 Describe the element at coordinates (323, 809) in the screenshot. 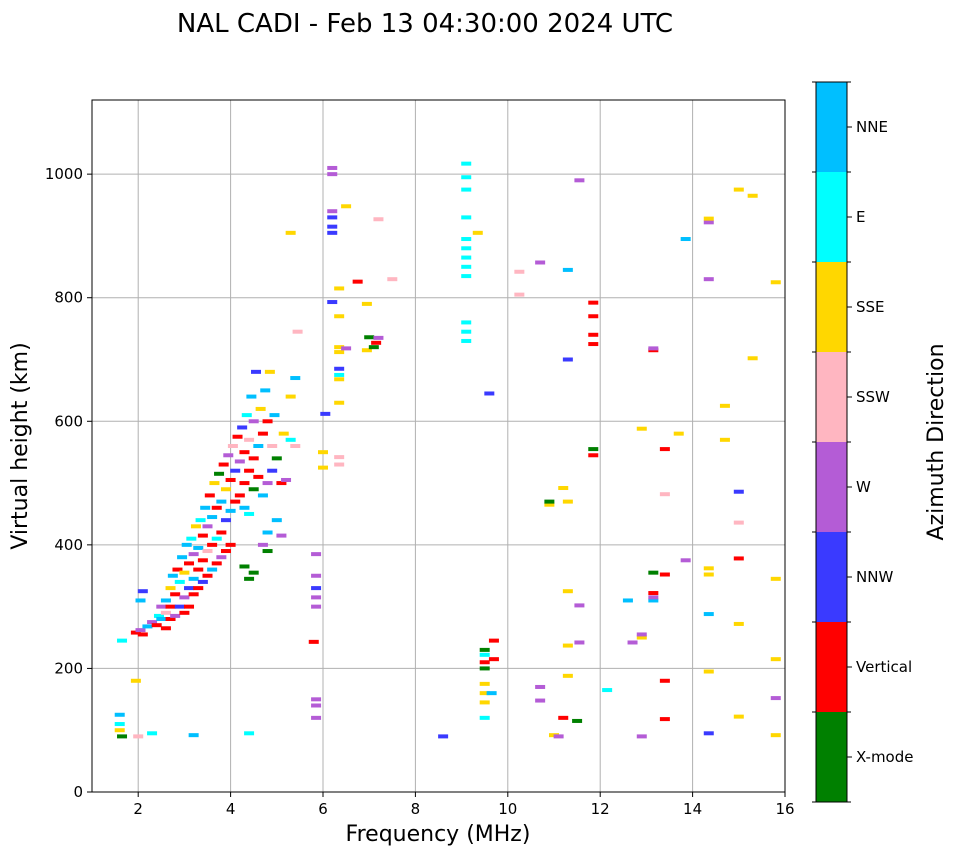

I see `x-tick-label: 6` at that location.